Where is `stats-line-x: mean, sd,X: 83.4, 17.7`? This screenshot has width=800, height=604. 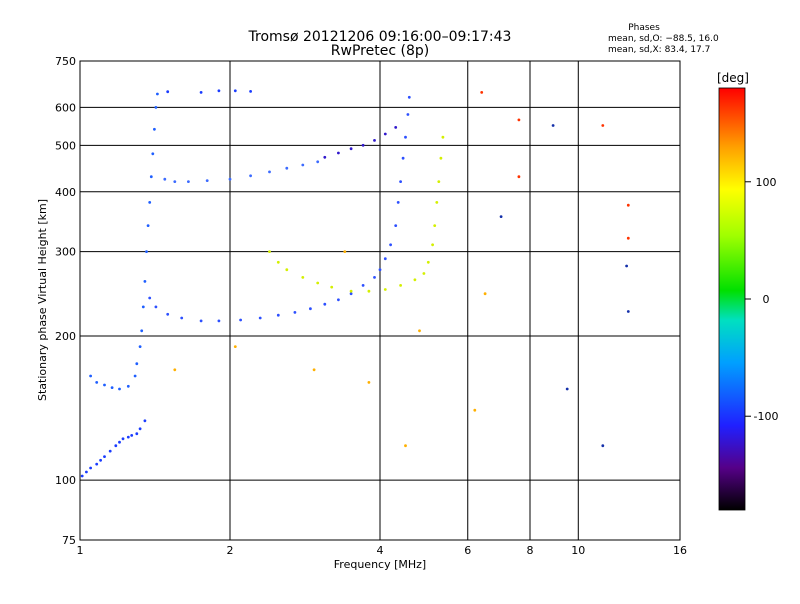
stats-line-x: mean, sd,X: 83.4, 17.7 is located at coordinates (659, 50).